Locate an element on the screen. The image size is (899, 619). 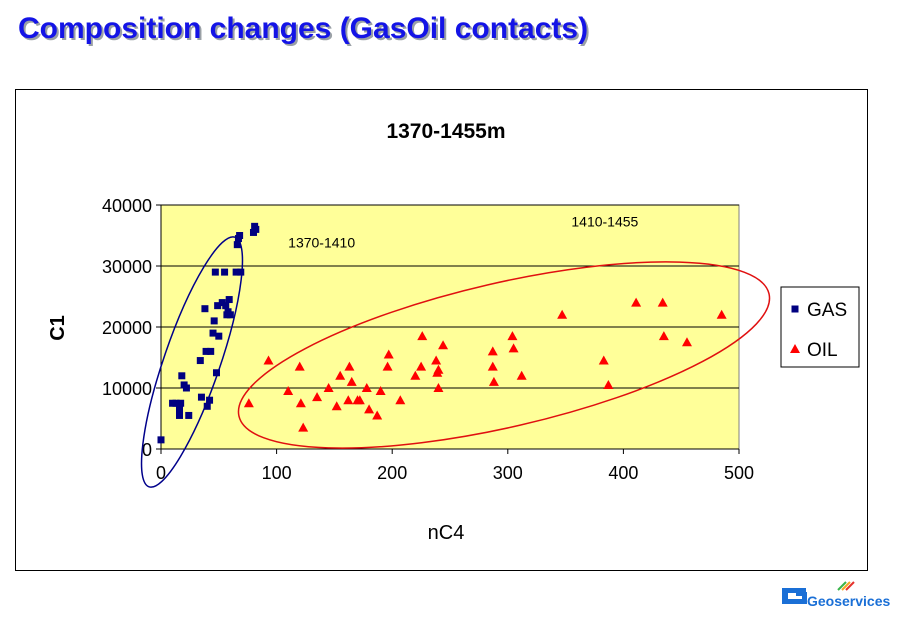
annotation-label: 1370-1410 is located at coordinates (321, 243).